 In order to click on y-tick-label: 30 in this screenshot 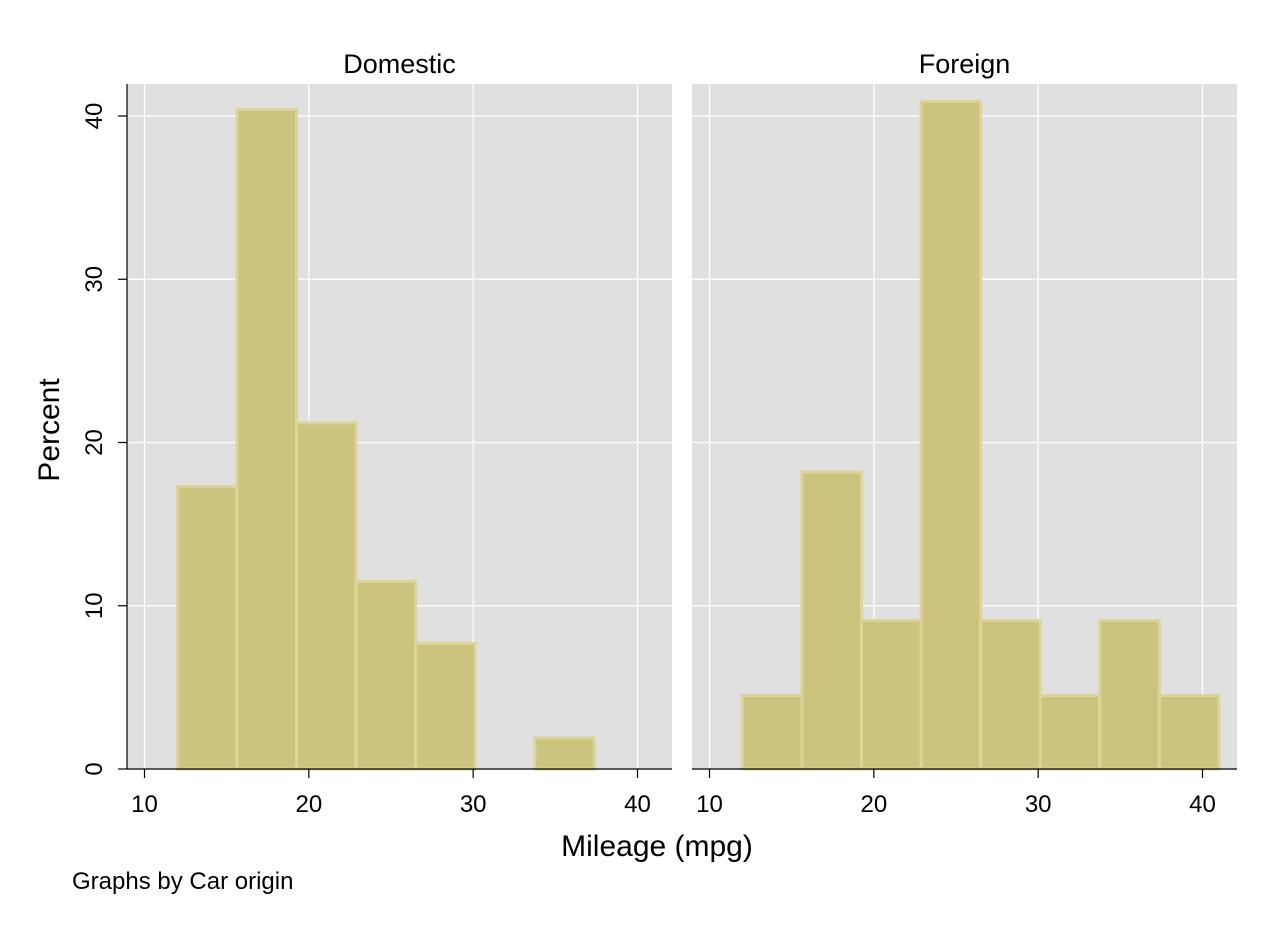, I will do `click(94, 279)`.